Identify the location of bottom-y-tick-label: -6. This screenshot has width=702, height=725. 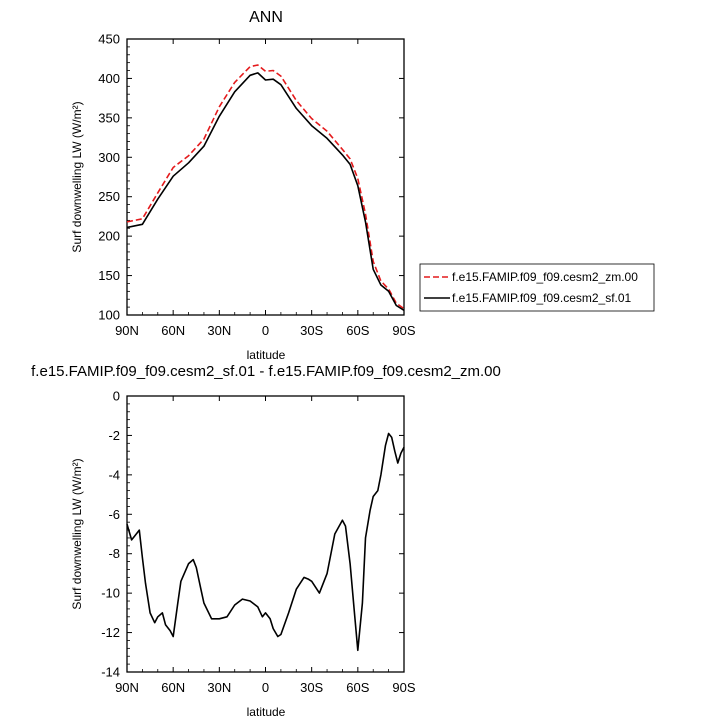
(114, 514).